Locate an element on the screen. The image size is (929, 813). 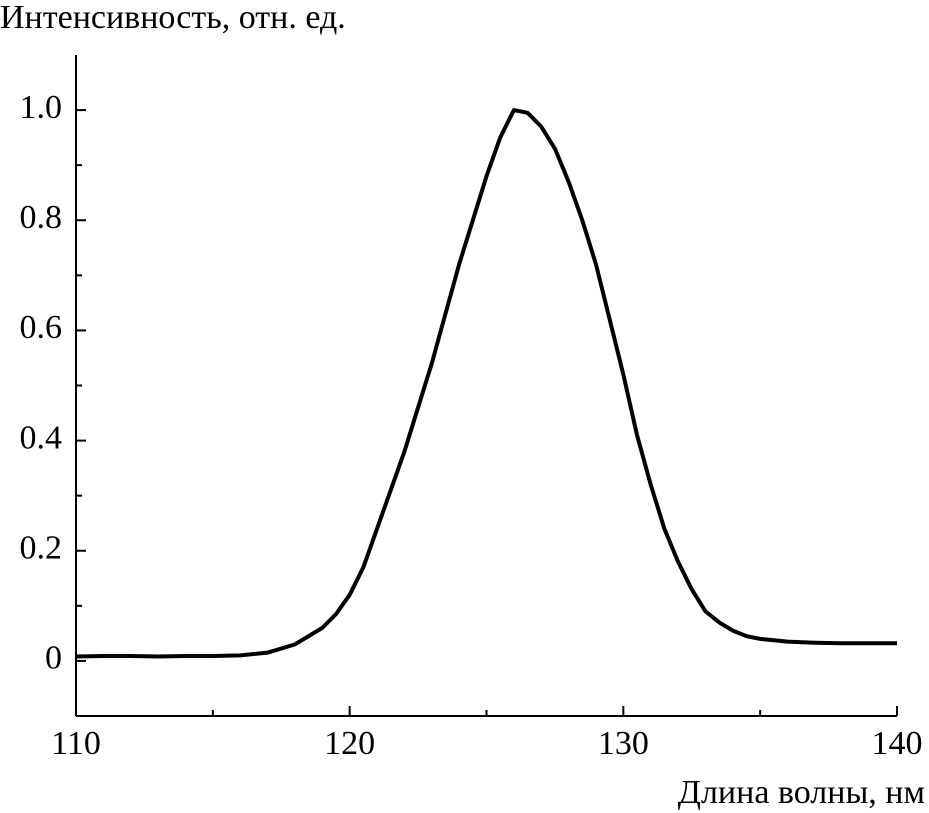
y-tick-label: 0 is located at coordinates (53, 658).